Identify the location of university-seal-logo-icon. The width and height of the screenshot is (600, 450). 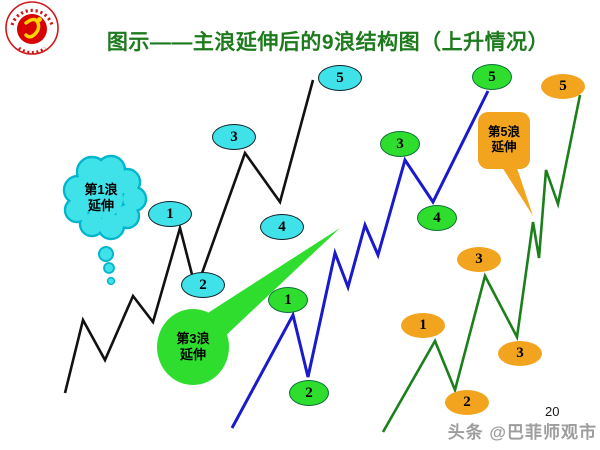
(32, 28).